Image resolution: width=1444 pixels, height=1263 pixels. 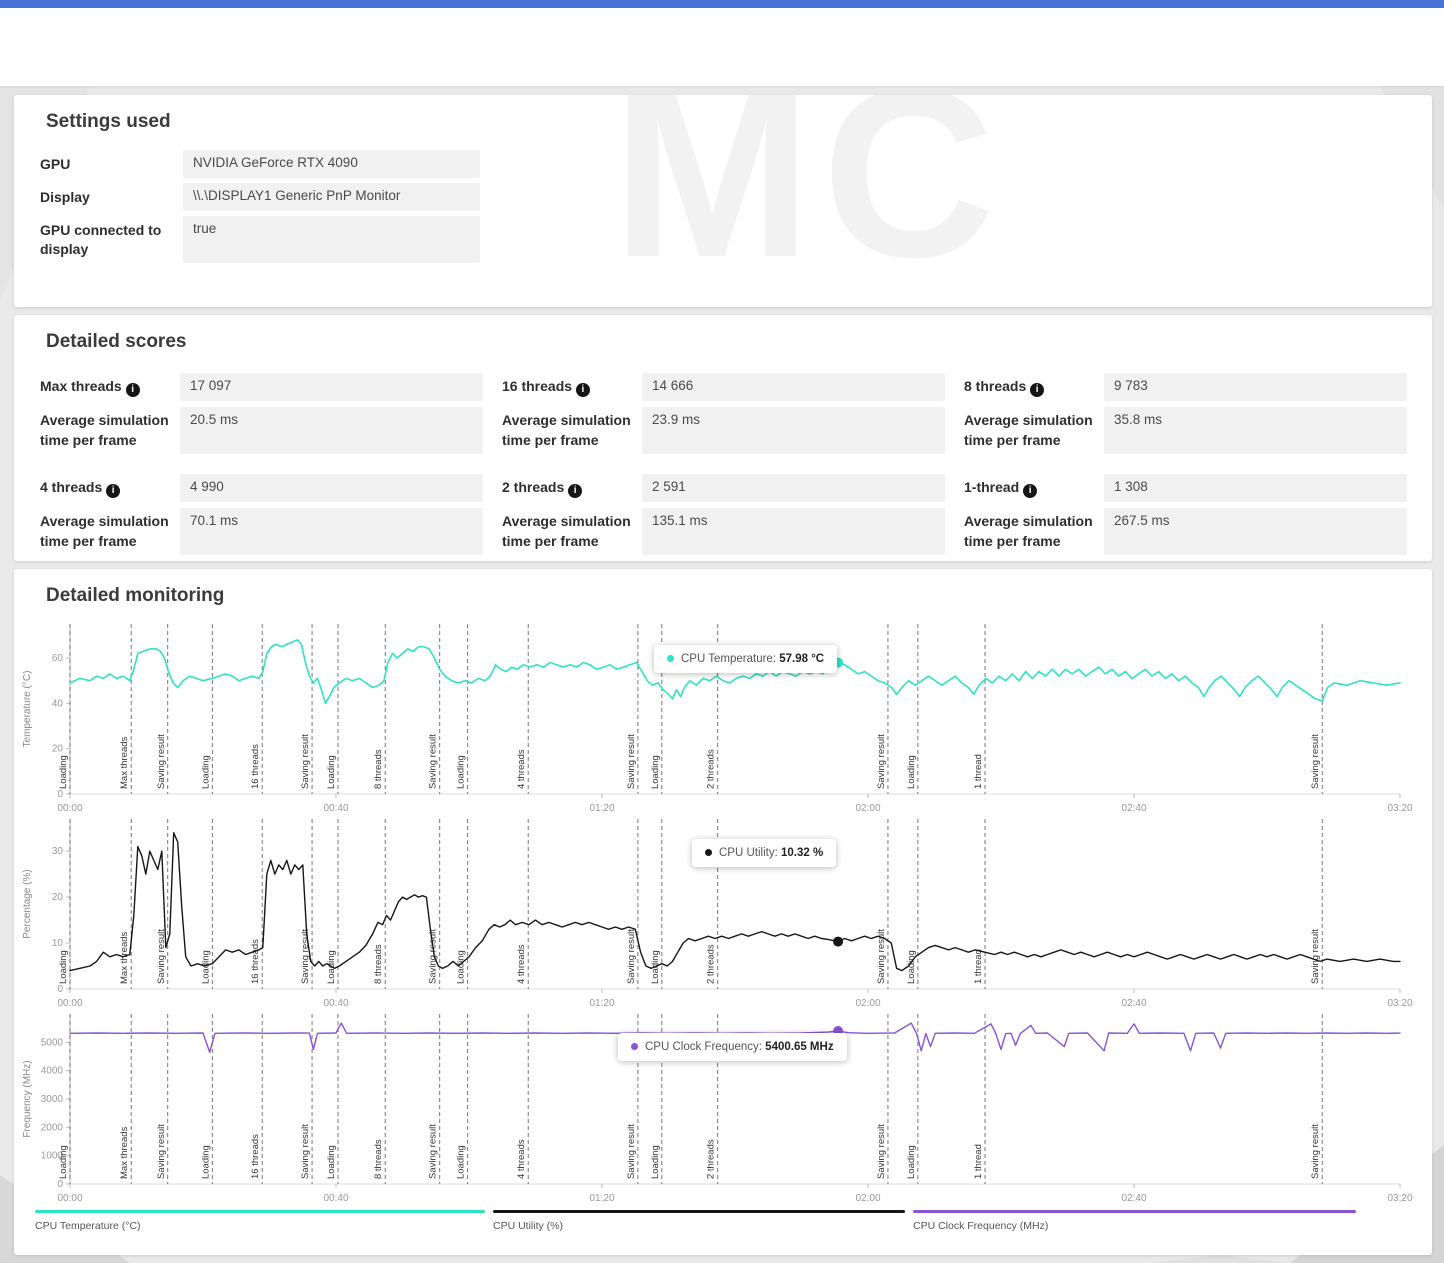 What do you see at coordinates (260, 1221) in the screenshot?
I see `legend-item-cpu-temperature-c-: CPU Temperature (°C)` at bounding box center [260, 1221].